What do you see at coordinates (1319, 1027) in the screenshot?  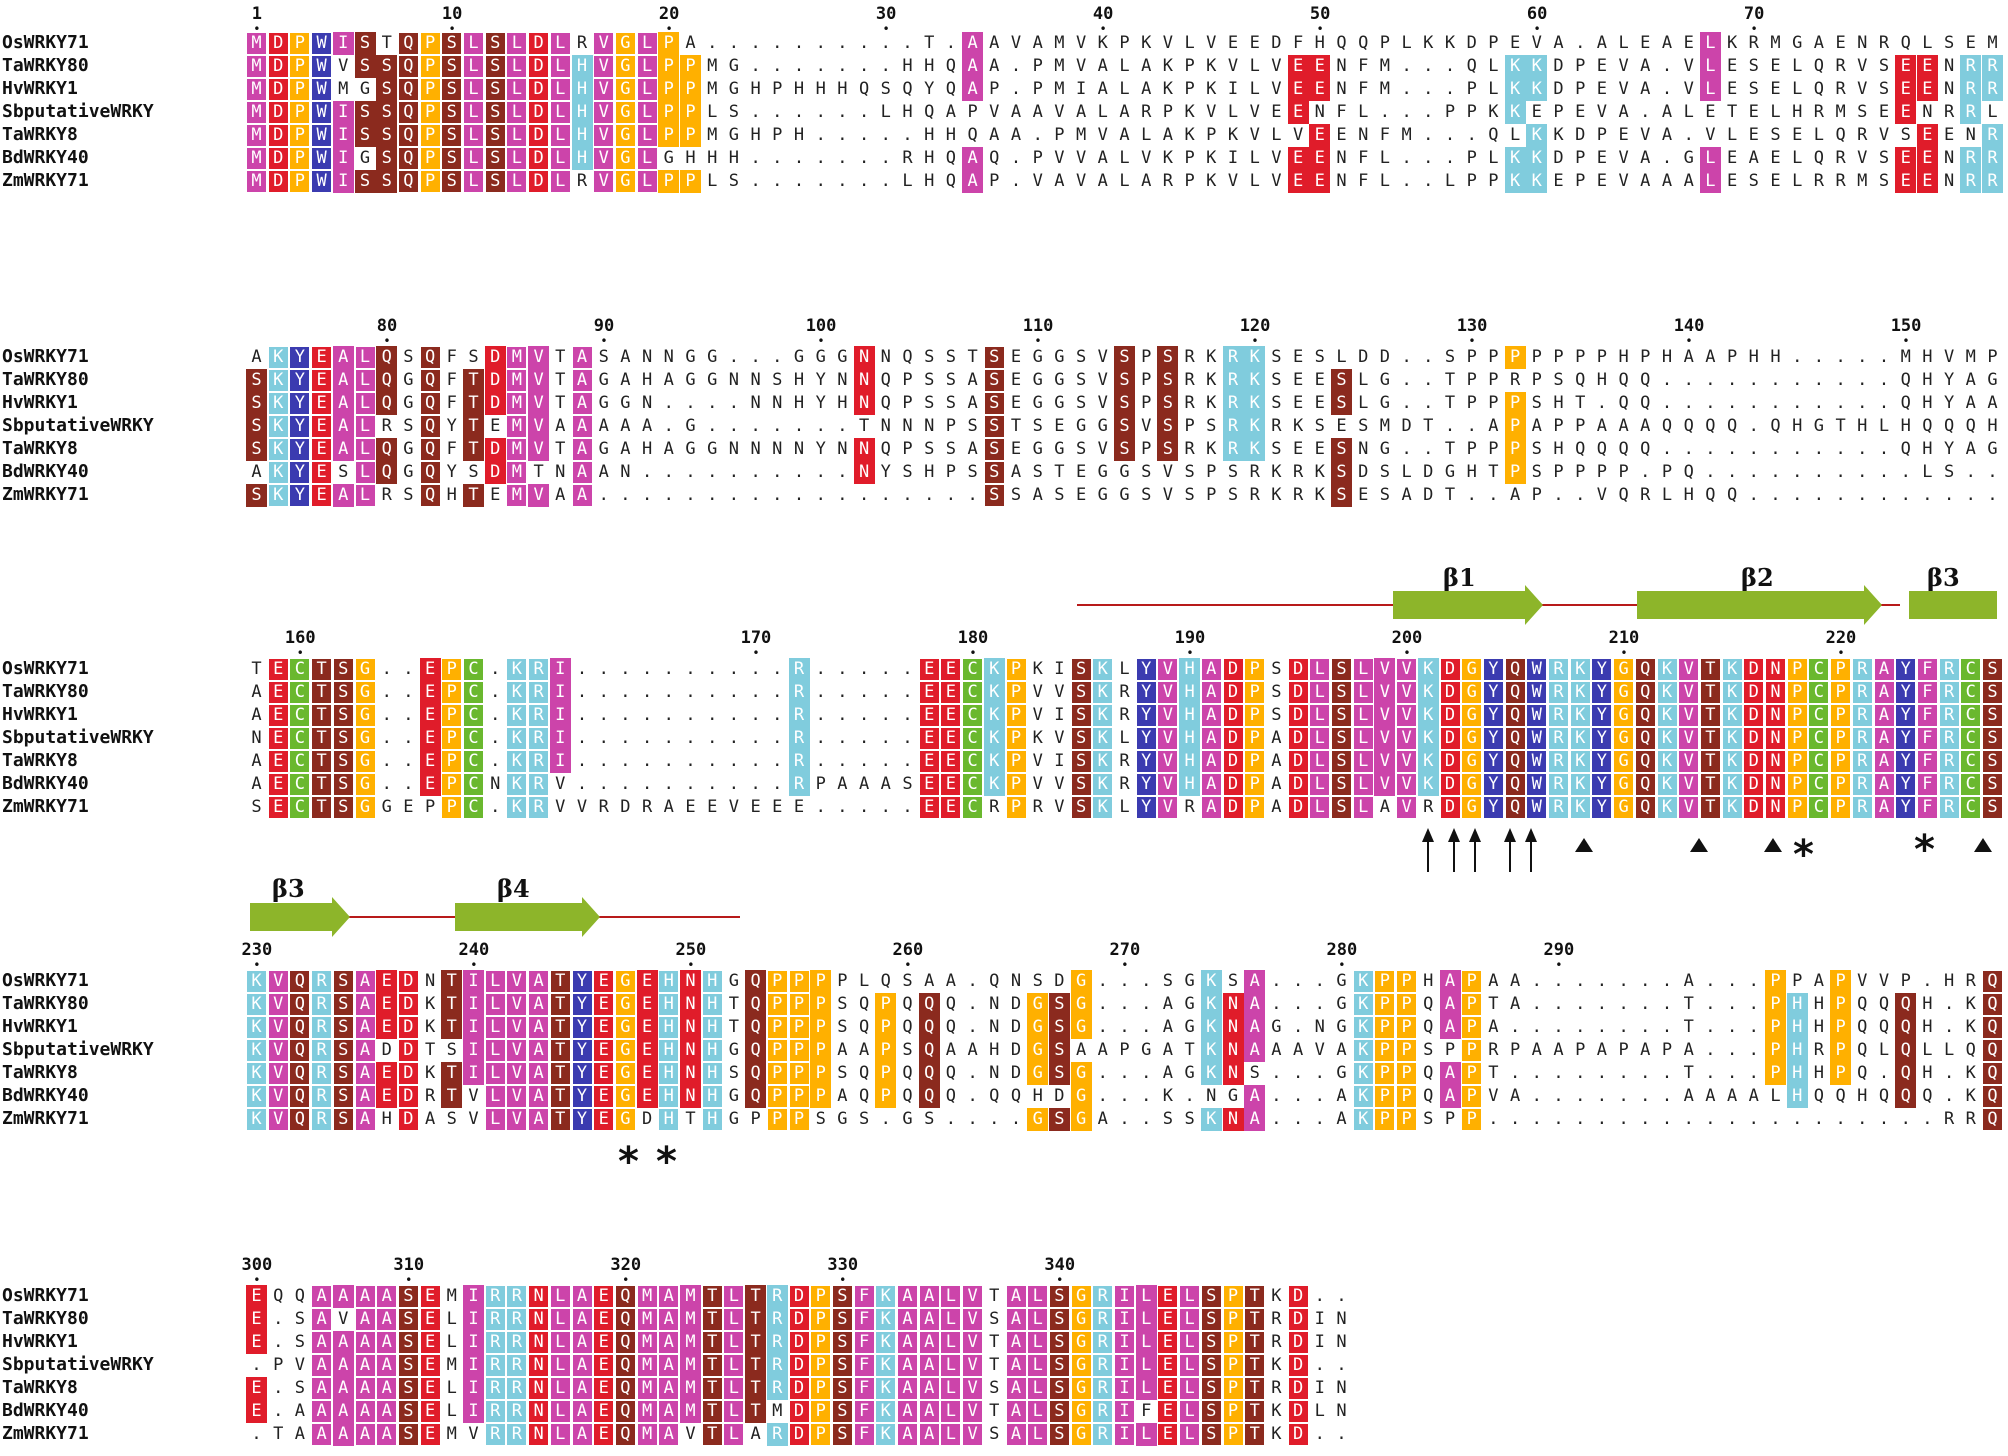 I see `residue: N` at bounding box center [1319, 1027].